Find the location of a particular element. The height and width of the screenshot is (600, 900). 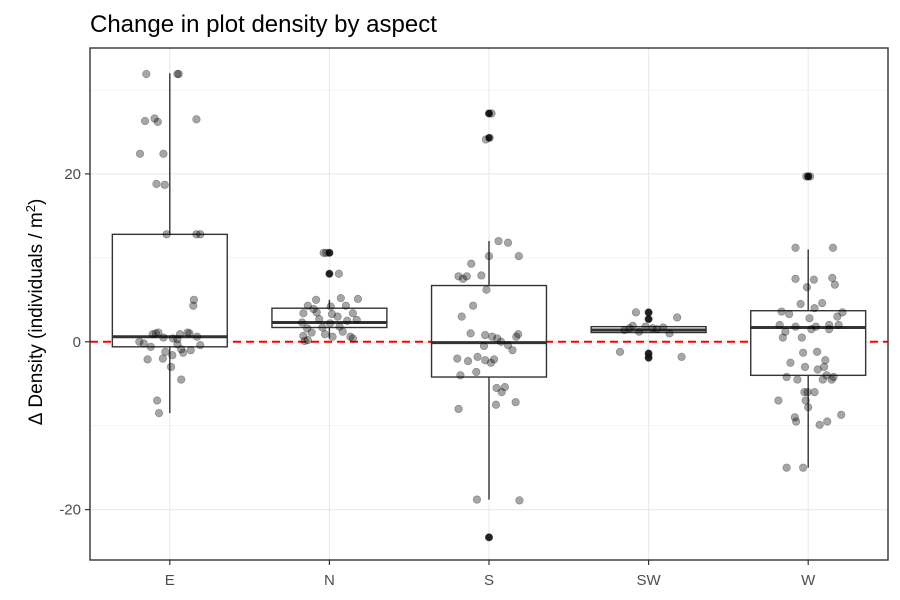

y-tick-label: -20 is located at coordinates (70, 510).